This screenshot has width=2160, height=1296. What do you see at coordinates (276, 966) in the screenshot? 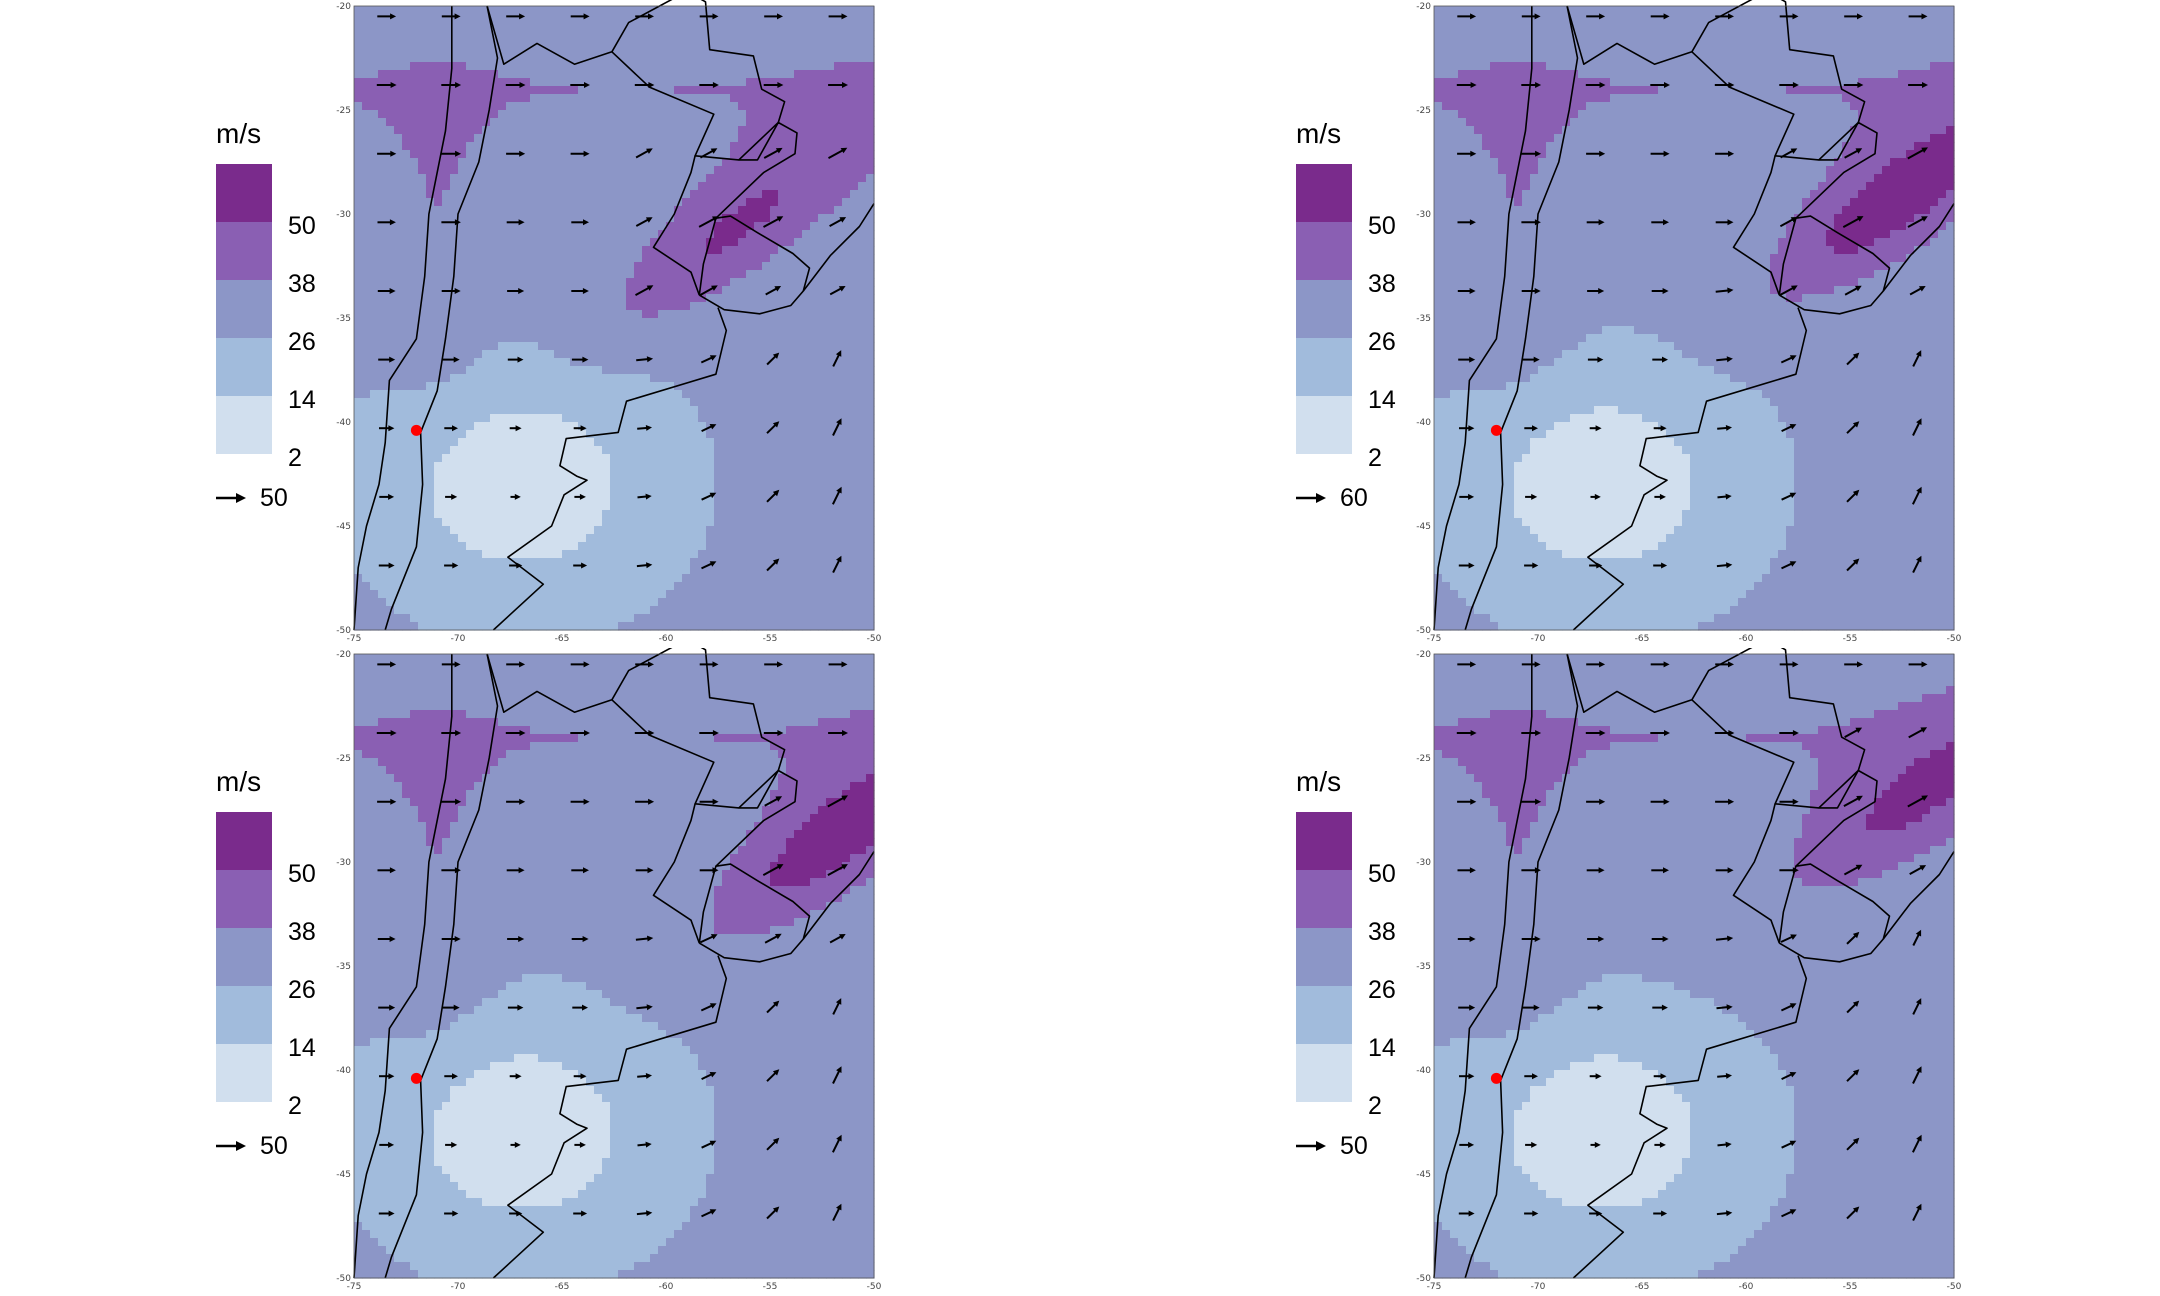
I see `wind-speed-legend: m/s 50 38 26 14 2 50` at bounding box center [276, 966].